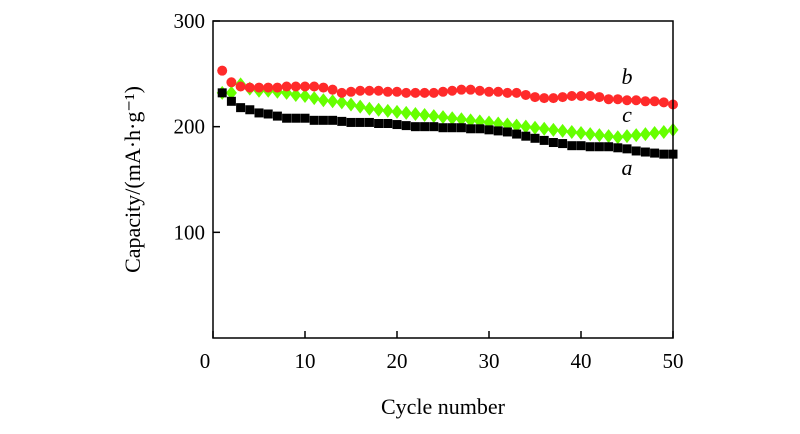  I want to click on x-tick-label: 30, so click(489, 361).